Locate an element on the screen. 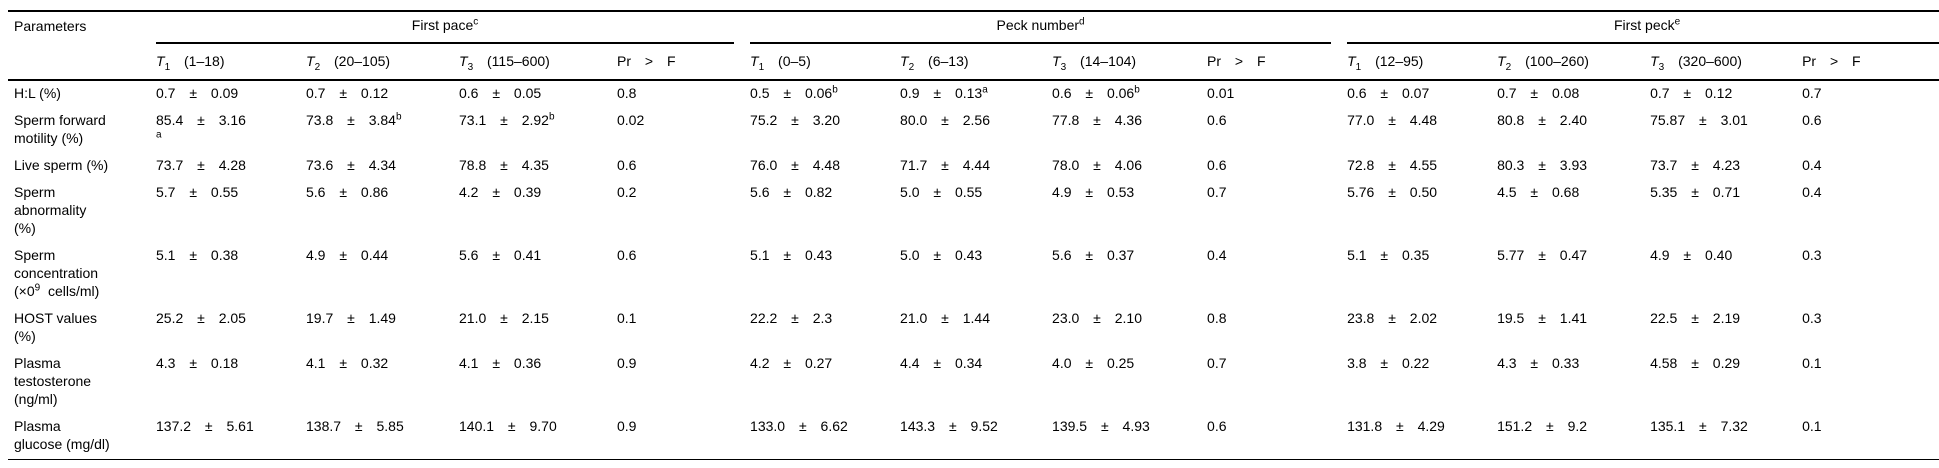 The height and width of the screenshot is (468, 1939). data-cell: 23.8 ± 2.02 is located at coordinates (1392, 318).